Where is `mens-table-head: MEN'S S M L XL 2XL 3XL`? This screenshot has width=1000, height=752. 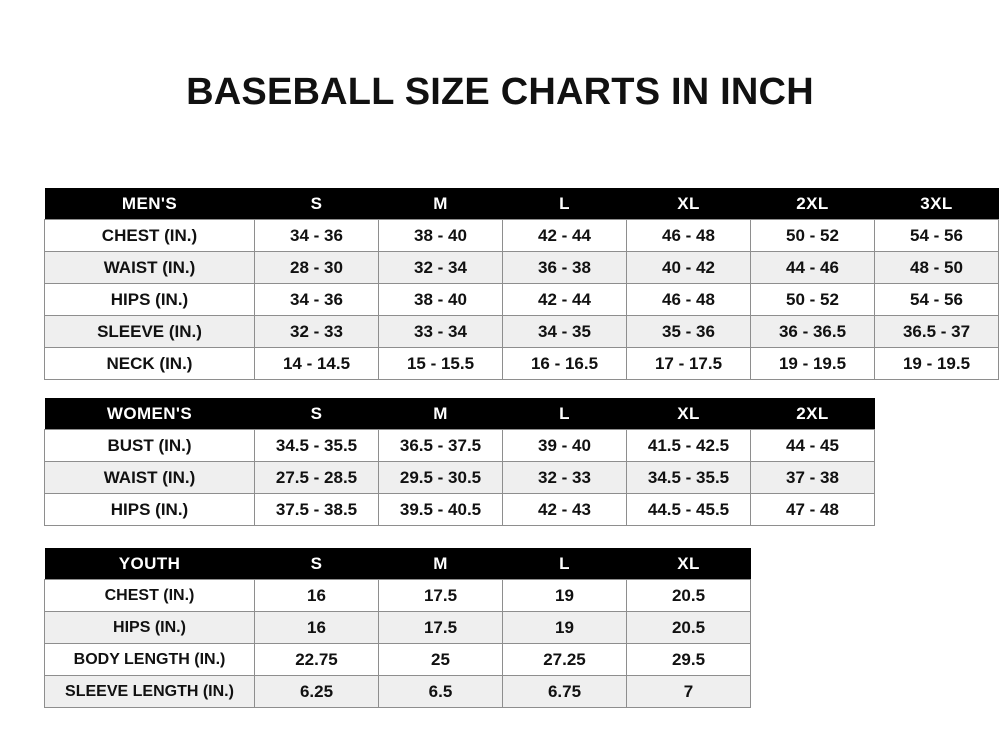
mens-table-head: MEN'S S M L XL 2XL 3XL is located at coordinates (521, 204).